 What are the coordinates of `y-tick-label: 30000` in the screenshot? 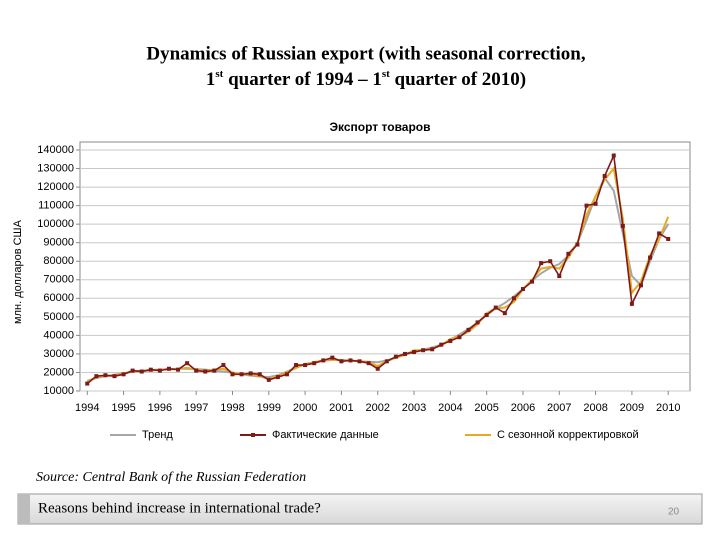 It's located at (58, 354).